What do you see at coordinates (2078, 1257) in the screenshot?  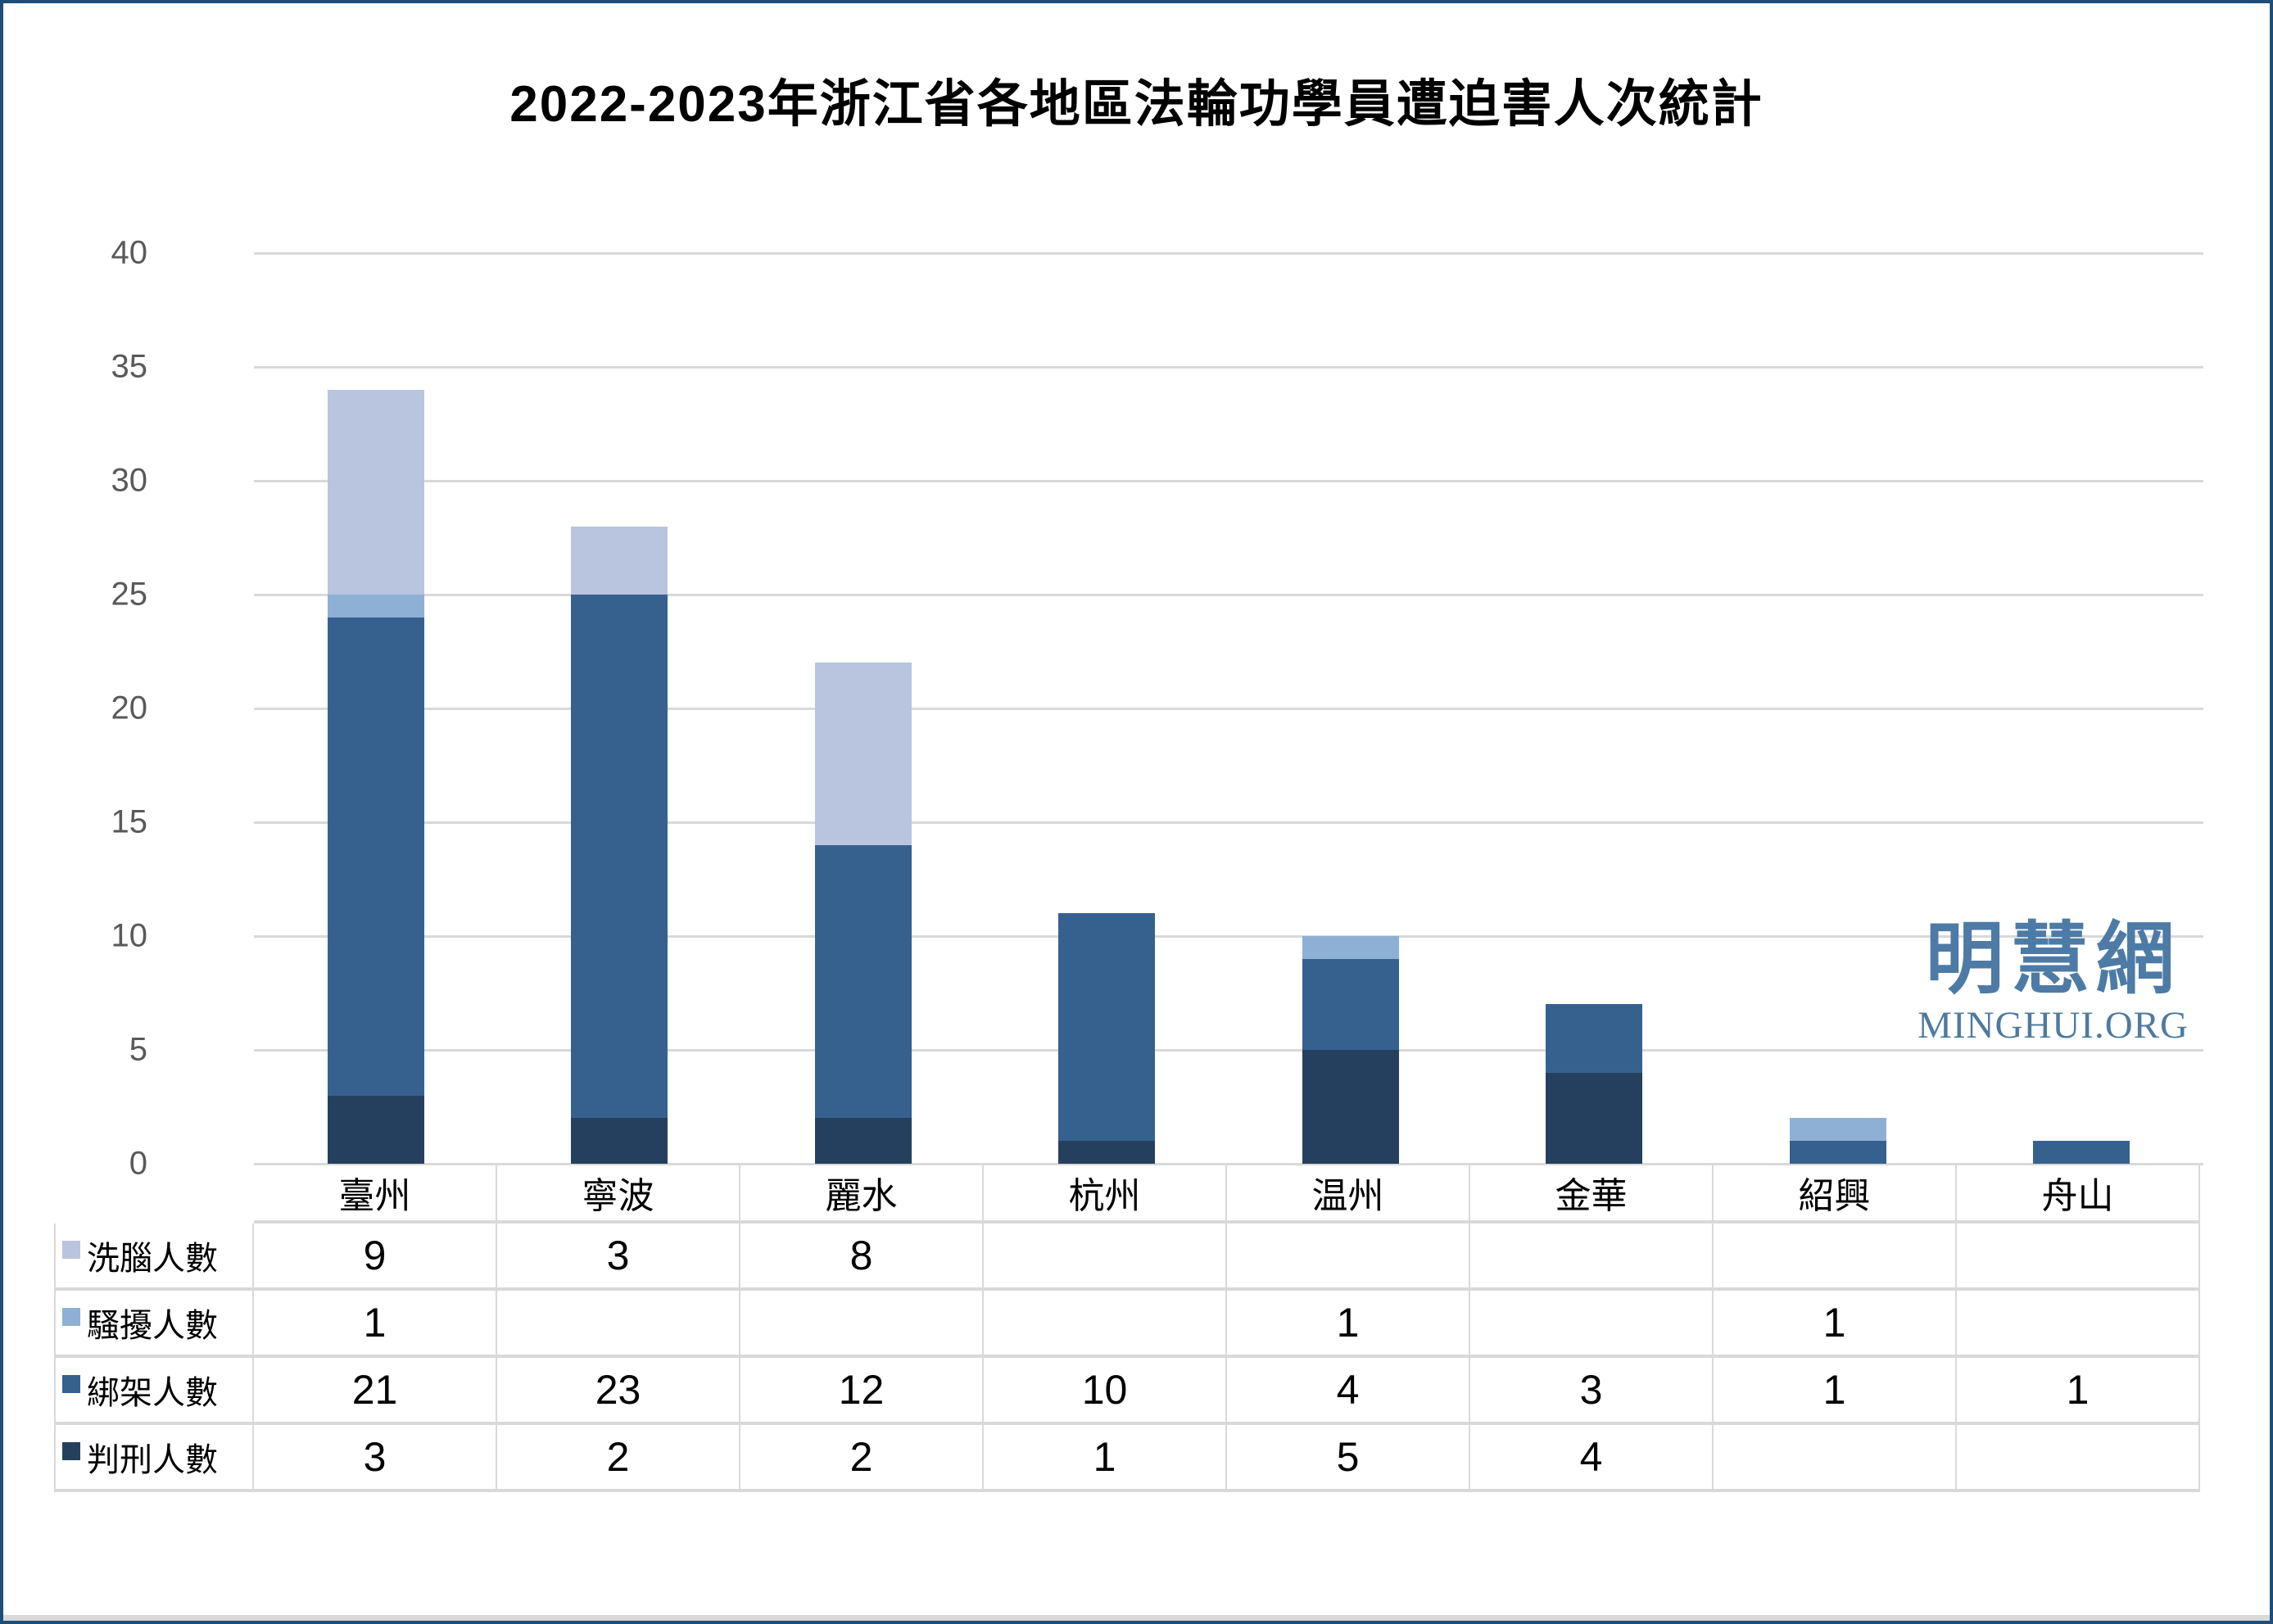 I see `value-cell-舟山-洗腦人數` at bounding box center [2078, 1257].